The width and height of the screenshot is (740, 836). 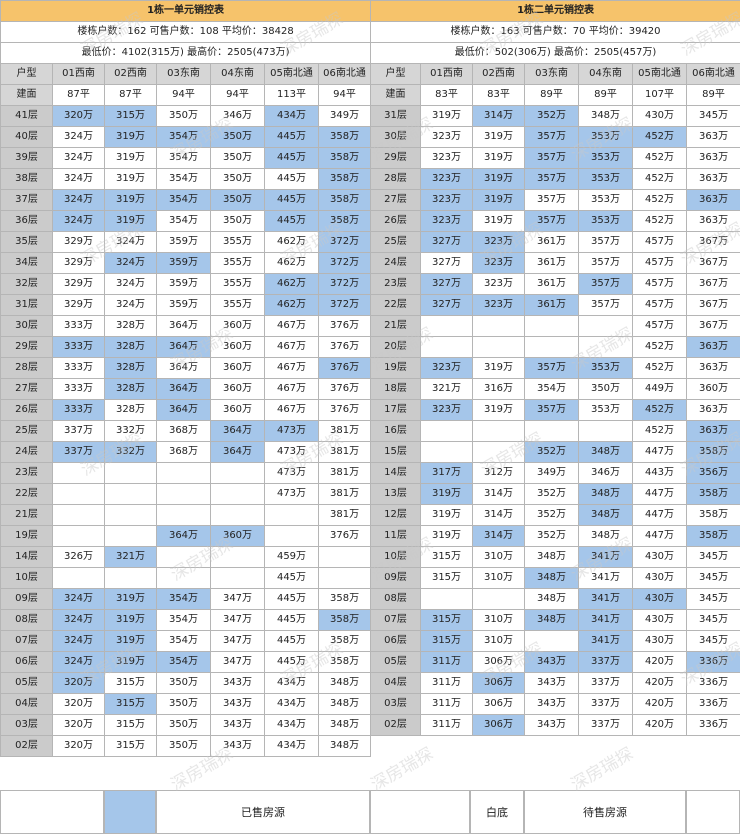 What do you see at coordinates (605, 242) in the screenshot?
I see `price-cell: 357万` at bounding box center [605, 242].